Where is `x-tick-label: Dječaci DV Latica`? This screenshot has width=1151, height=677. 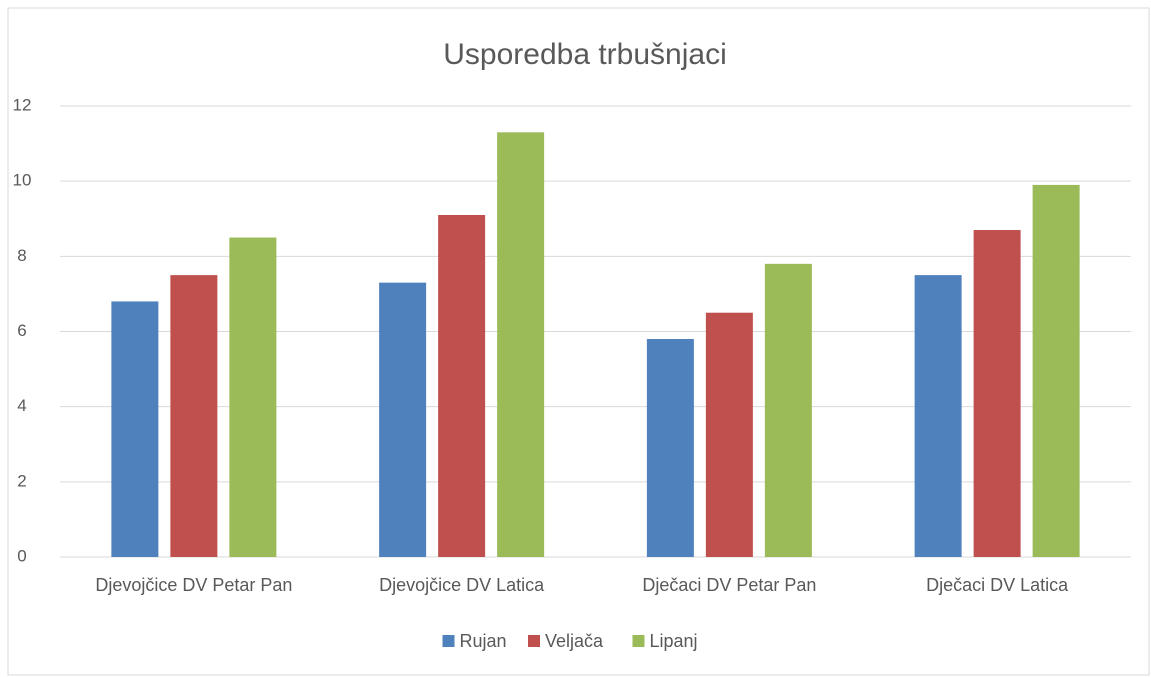 x-tick-label: Dječaci DV Latica is located at coordinates (997, 585).